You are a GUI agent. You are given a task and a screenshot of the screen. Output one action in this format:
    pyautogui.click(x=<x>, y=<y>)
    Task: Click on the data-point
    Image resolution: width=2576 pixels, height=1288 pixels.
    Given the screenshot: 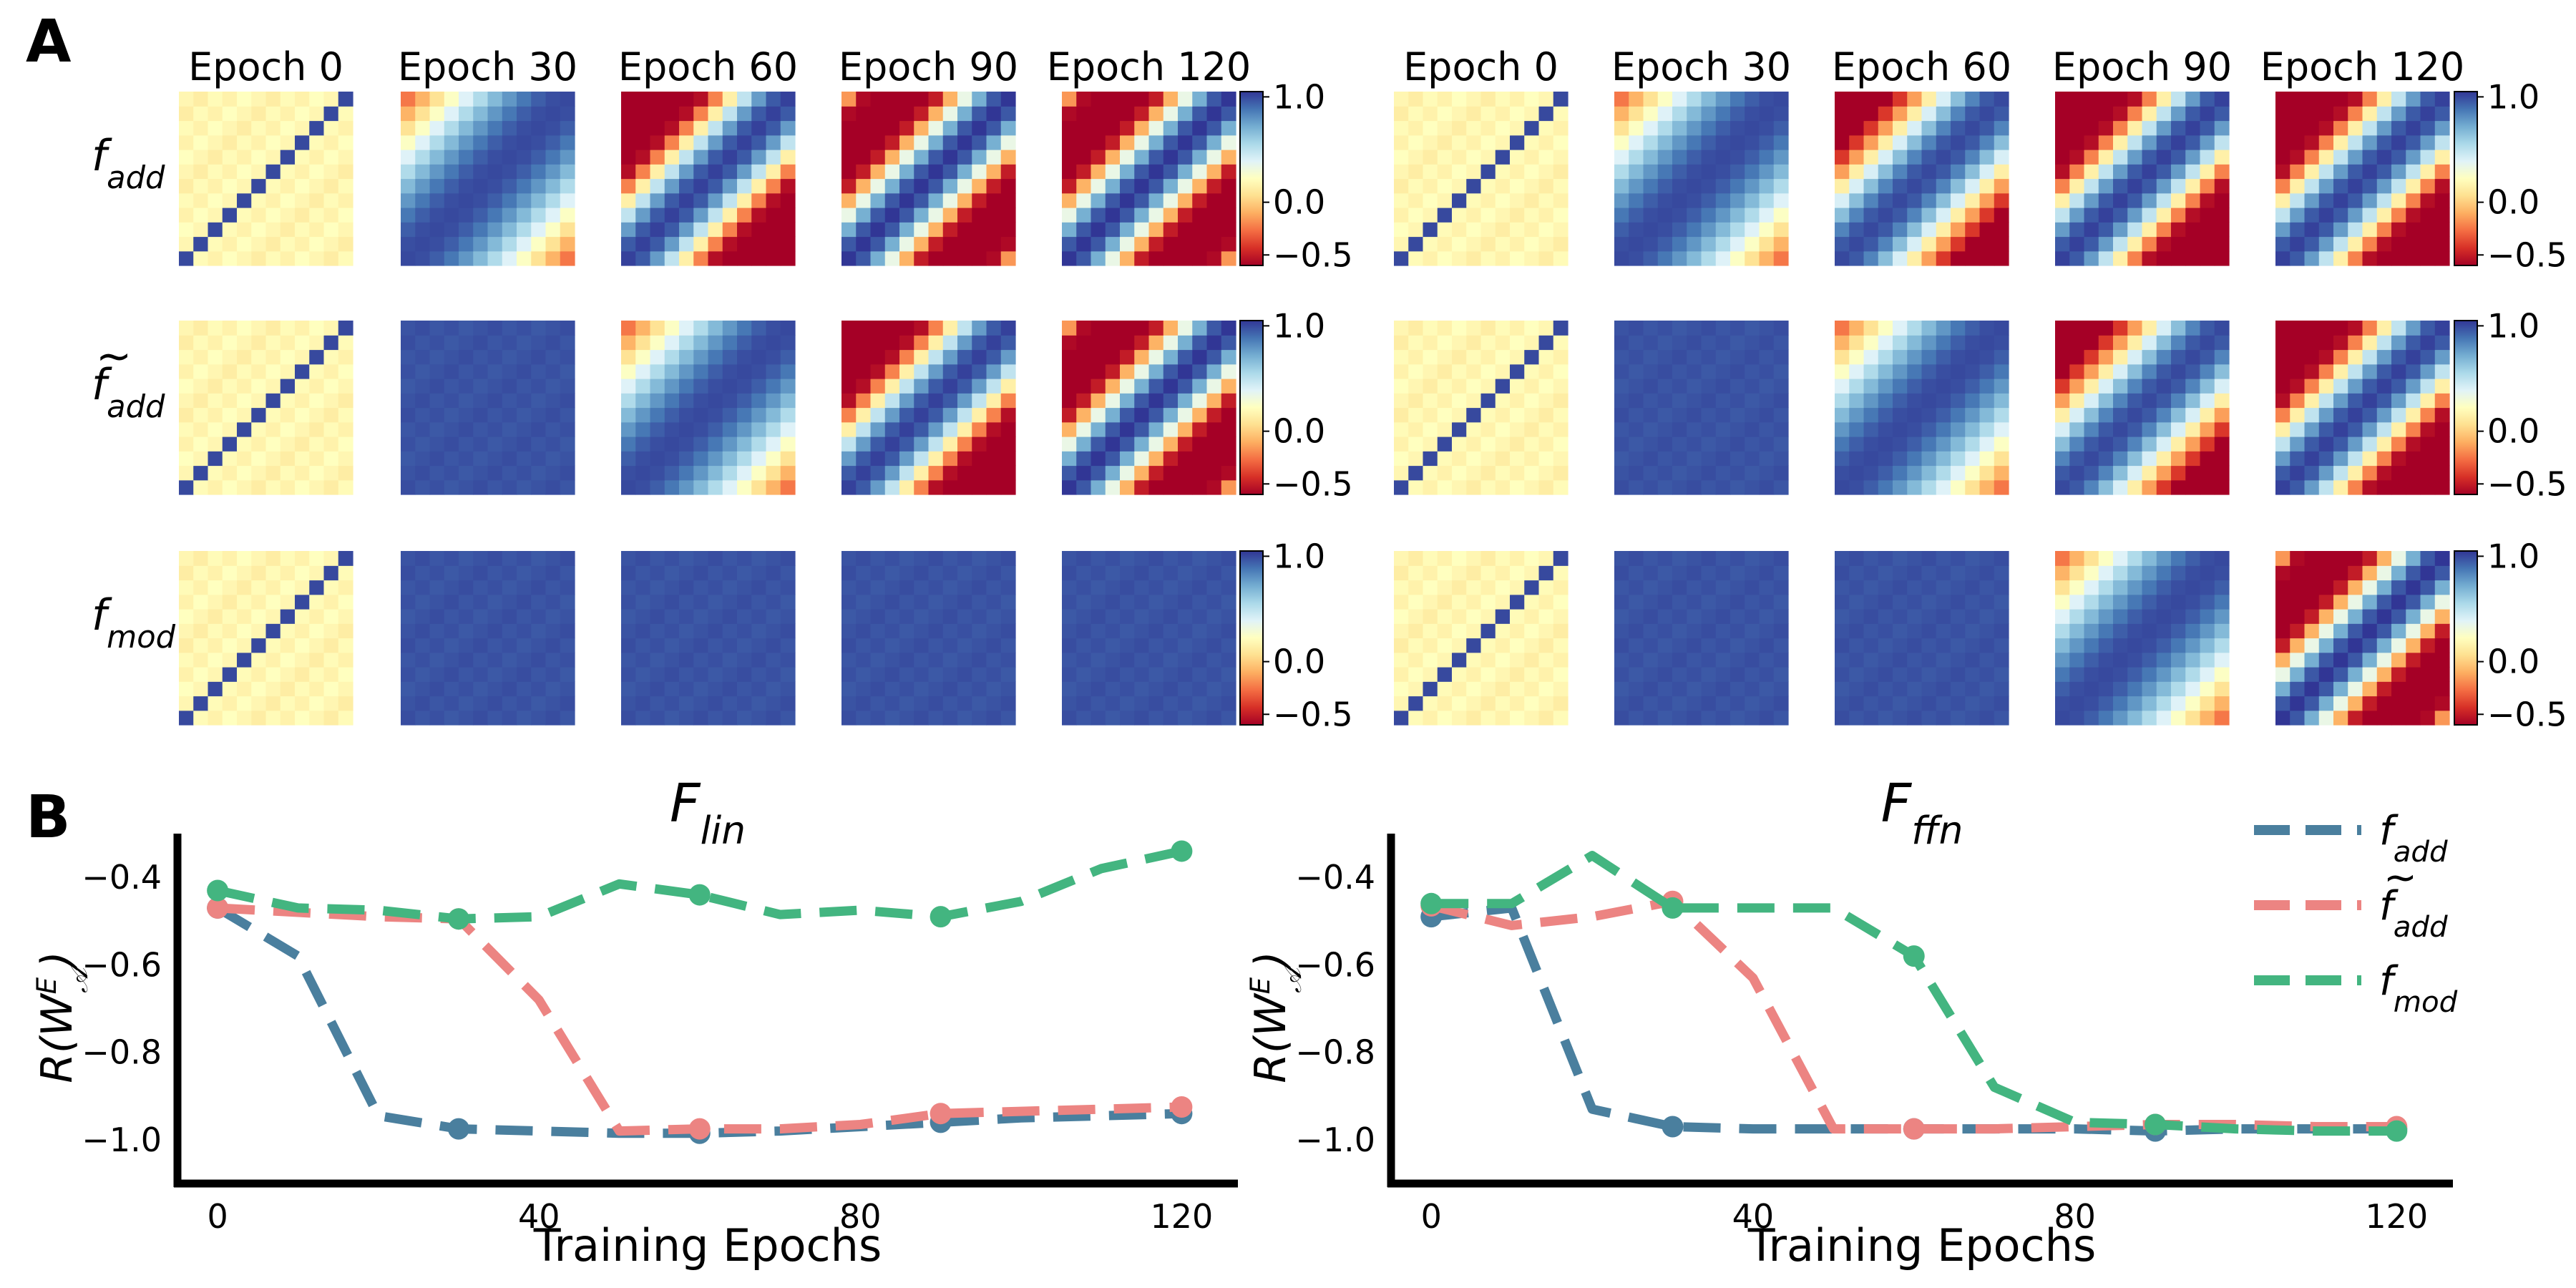 What is the action you would take?
    pyautogui.click(x=941, y=1114)
    